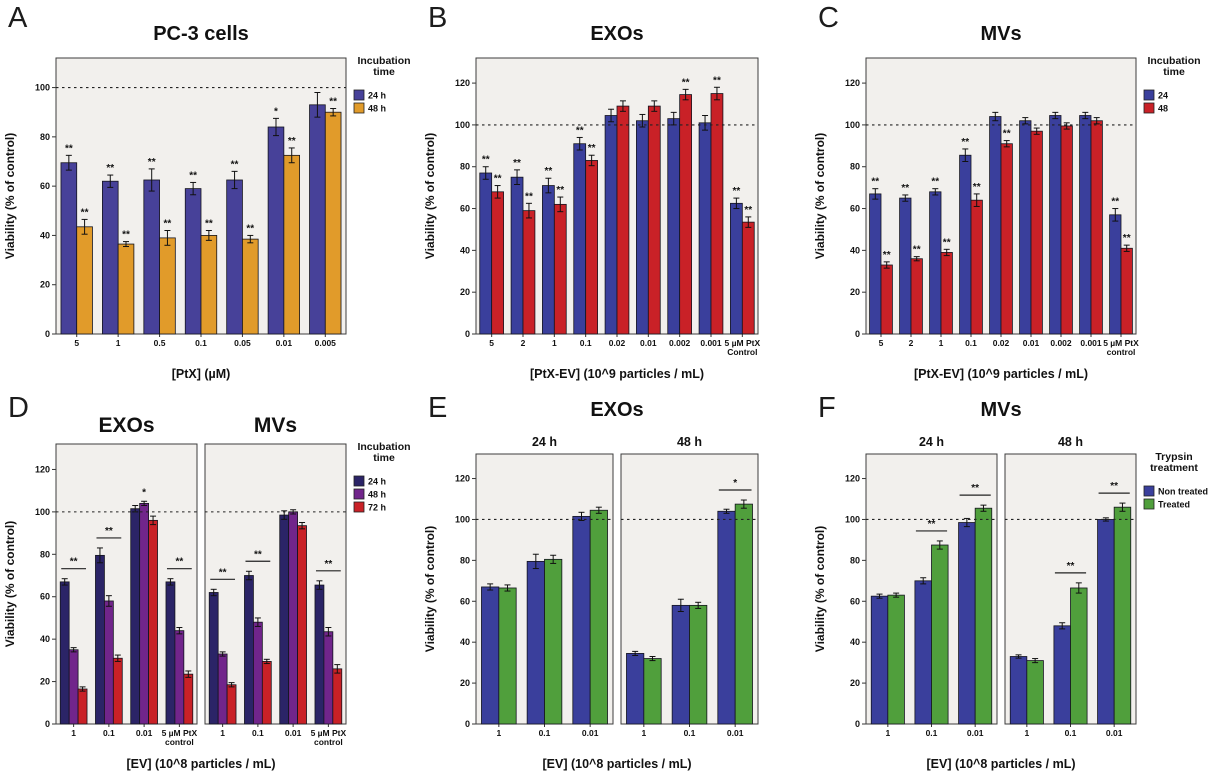 This screenshot has width=1210, height=780. Describe the element at coordinates (1163, 96) in the screenshot. I see `legend-label: 24` at that location.